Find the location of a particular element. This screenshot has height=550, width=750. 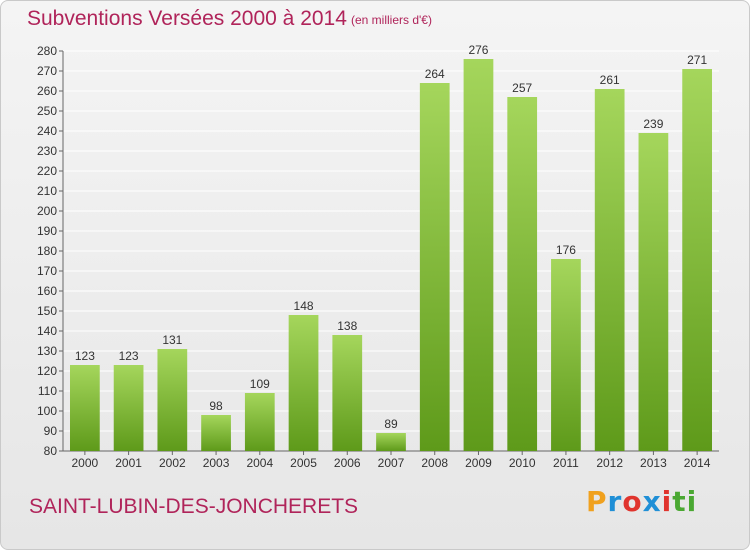

bar-2002 is located at coordinates (172, 400).